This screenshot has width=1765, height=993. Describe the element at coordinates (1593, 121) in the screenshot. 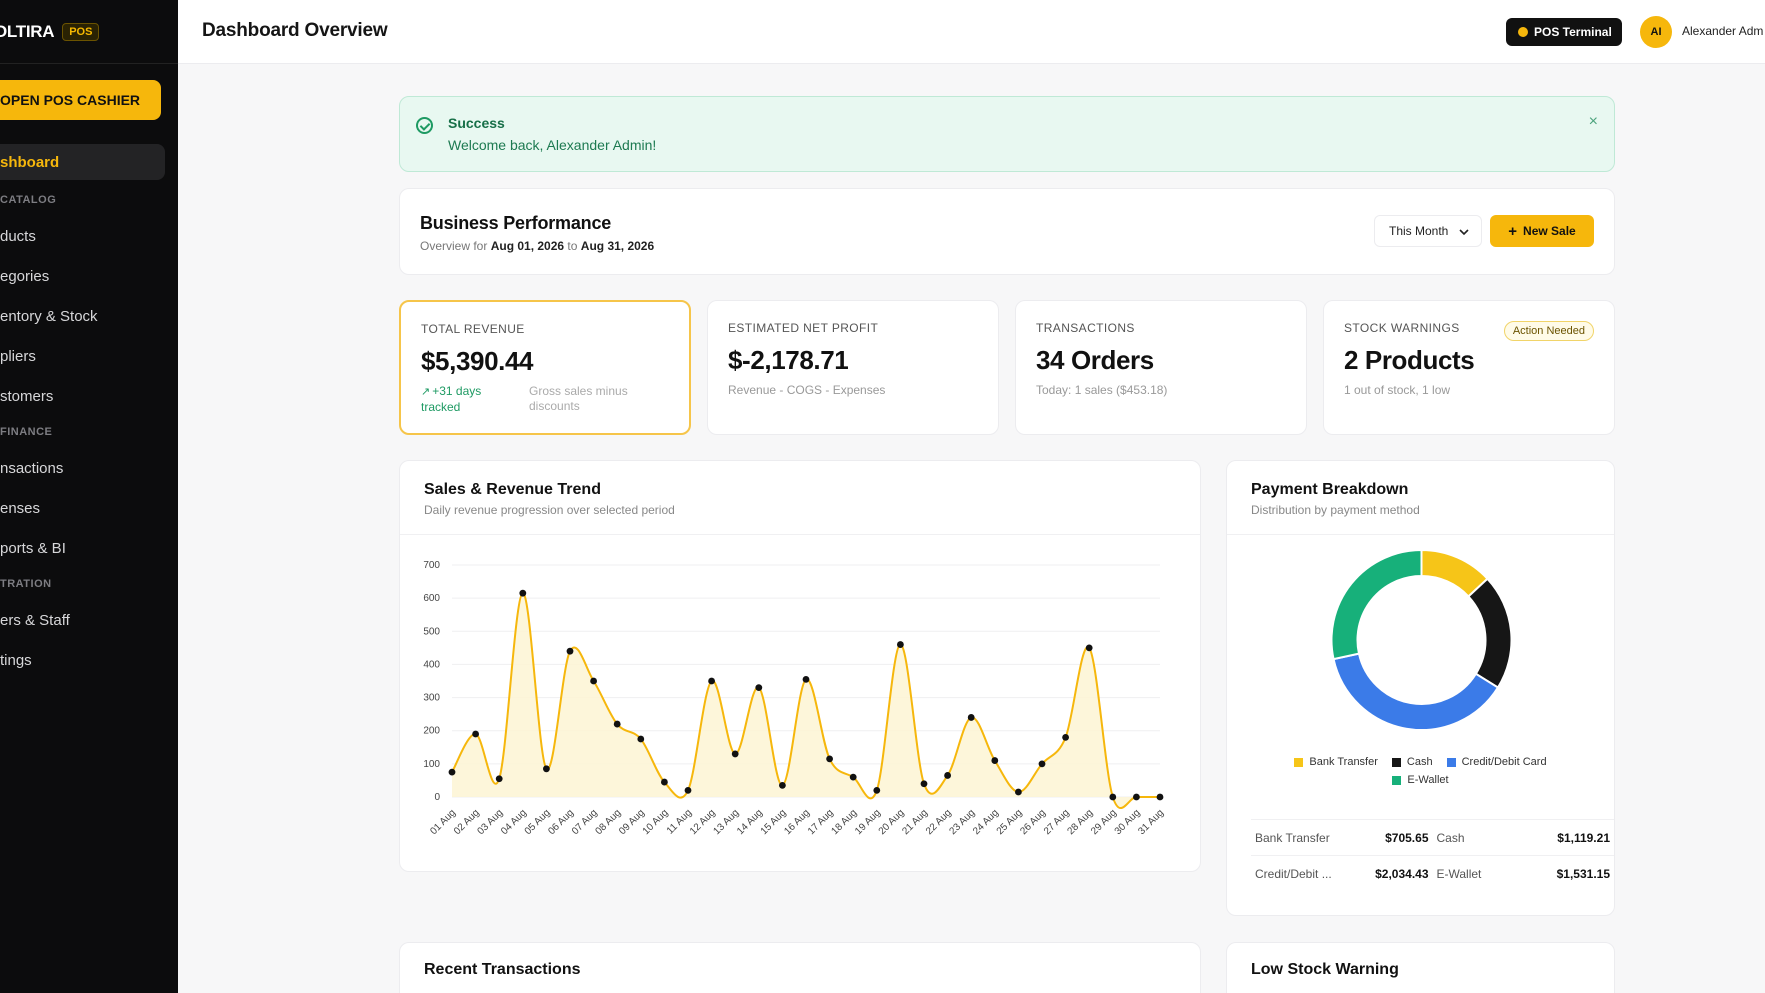

I see `close-icon: ×` at that location.